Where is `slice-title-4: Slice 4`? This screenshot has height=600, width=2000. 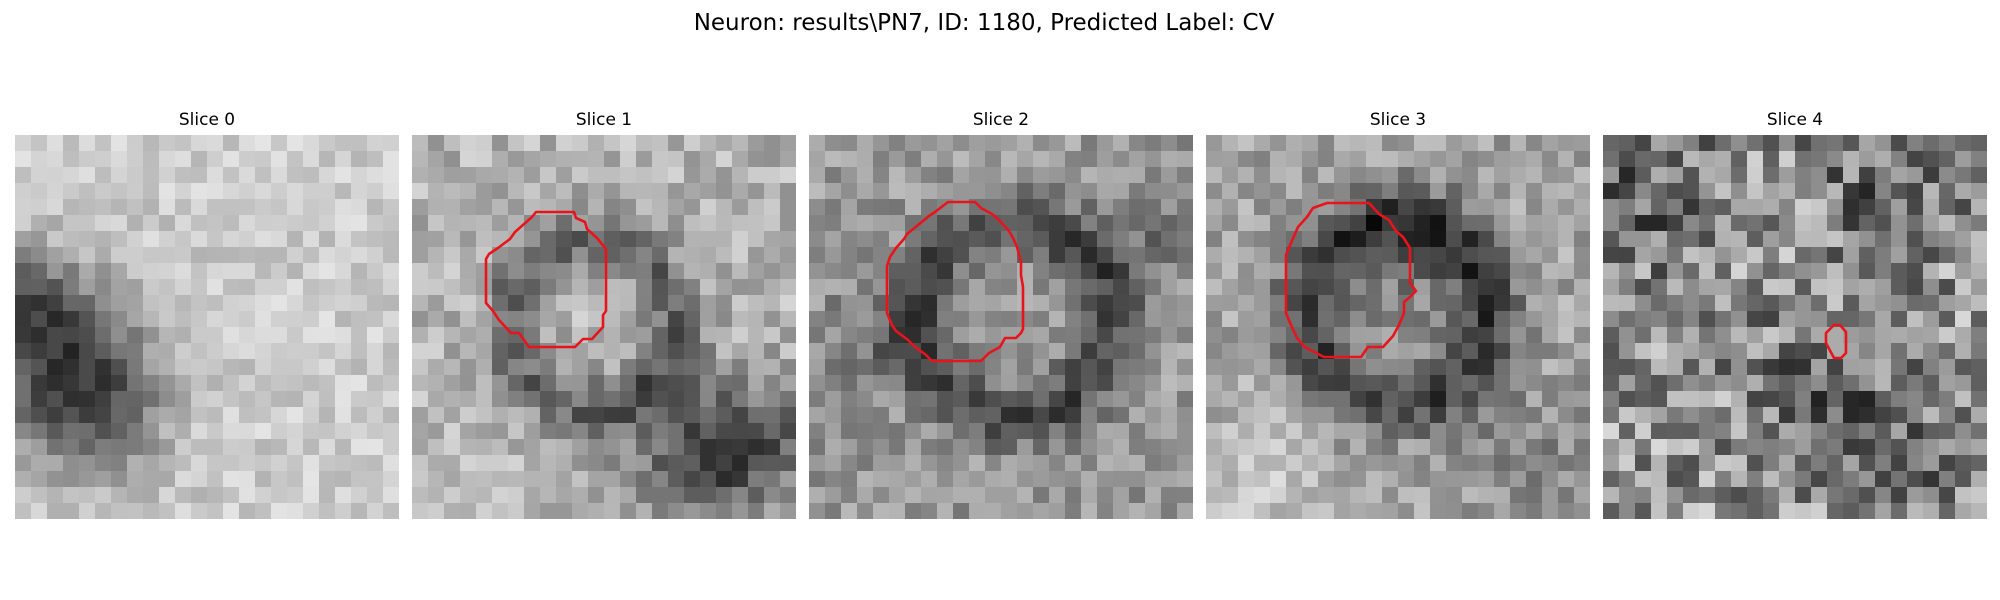
slice-title-4: Slice 4 is located at coordinates (1795, 120).